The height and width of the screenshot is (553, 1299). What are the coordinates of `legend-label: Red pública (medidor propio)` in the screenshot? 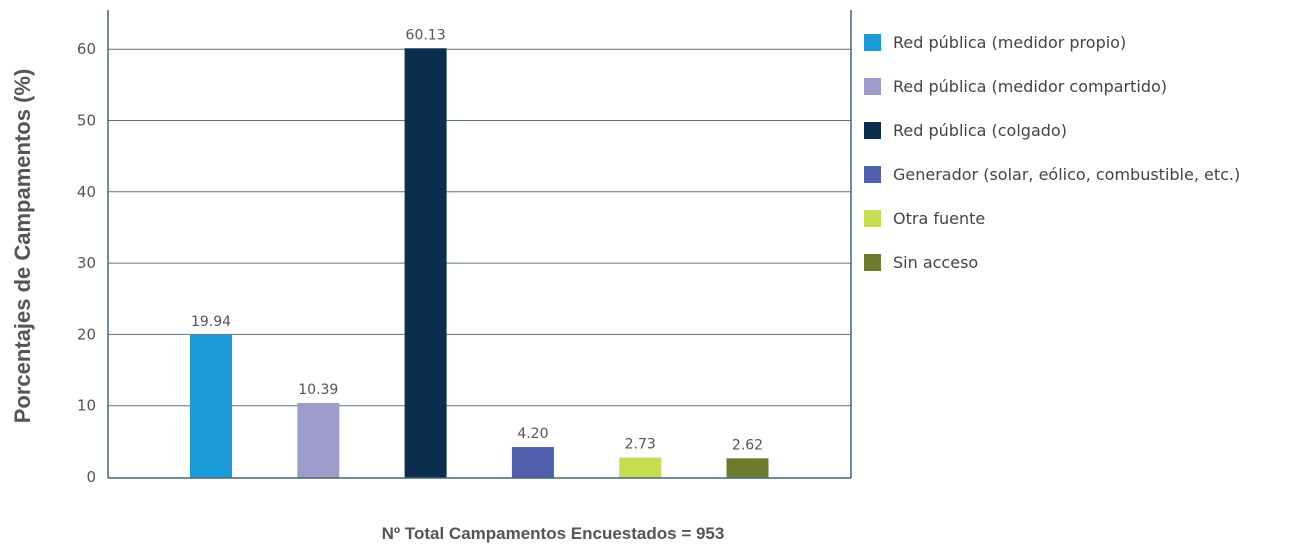 It's located at (1009, 42).